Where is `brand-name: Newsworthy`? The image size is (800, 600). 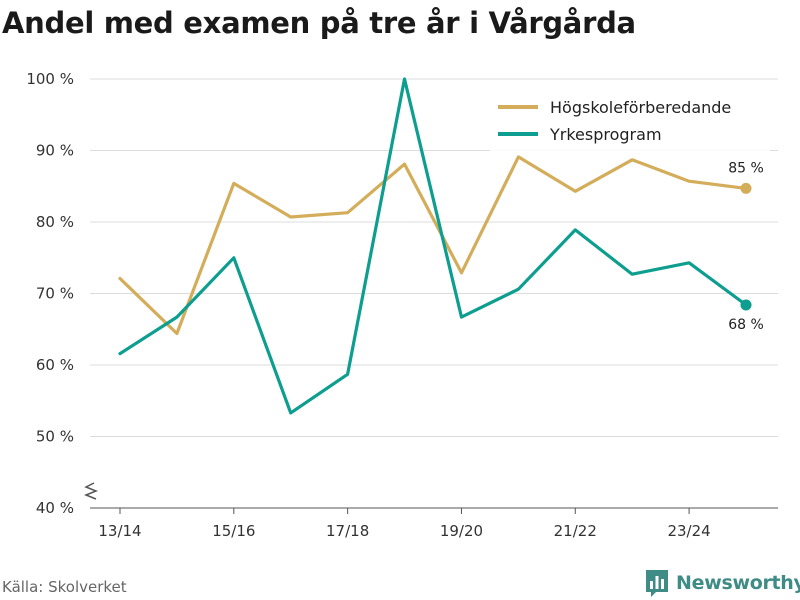 brand-name: Newsworthy is located at coordinates (738, 583).